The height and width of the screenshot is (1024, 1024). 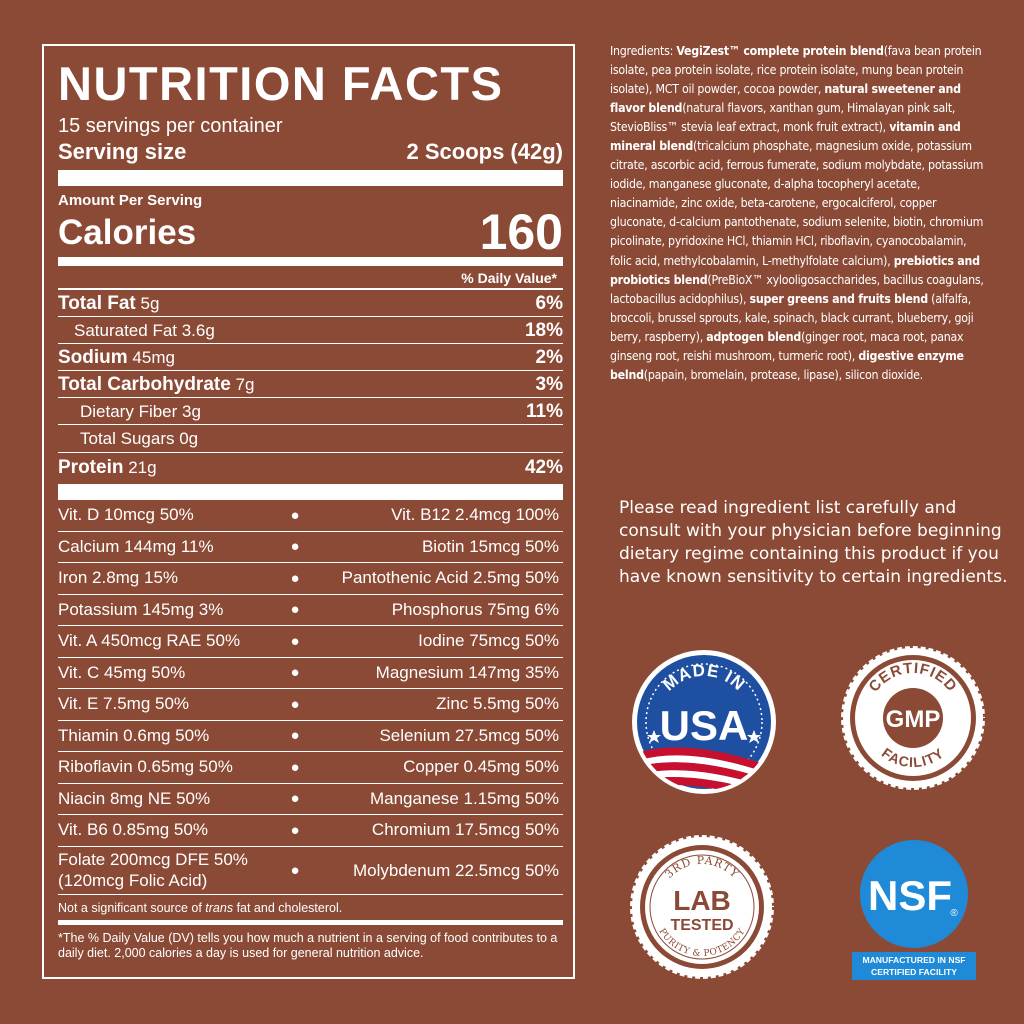 I want to click on calories-row: Calories 160, so click(x=310, y=232).